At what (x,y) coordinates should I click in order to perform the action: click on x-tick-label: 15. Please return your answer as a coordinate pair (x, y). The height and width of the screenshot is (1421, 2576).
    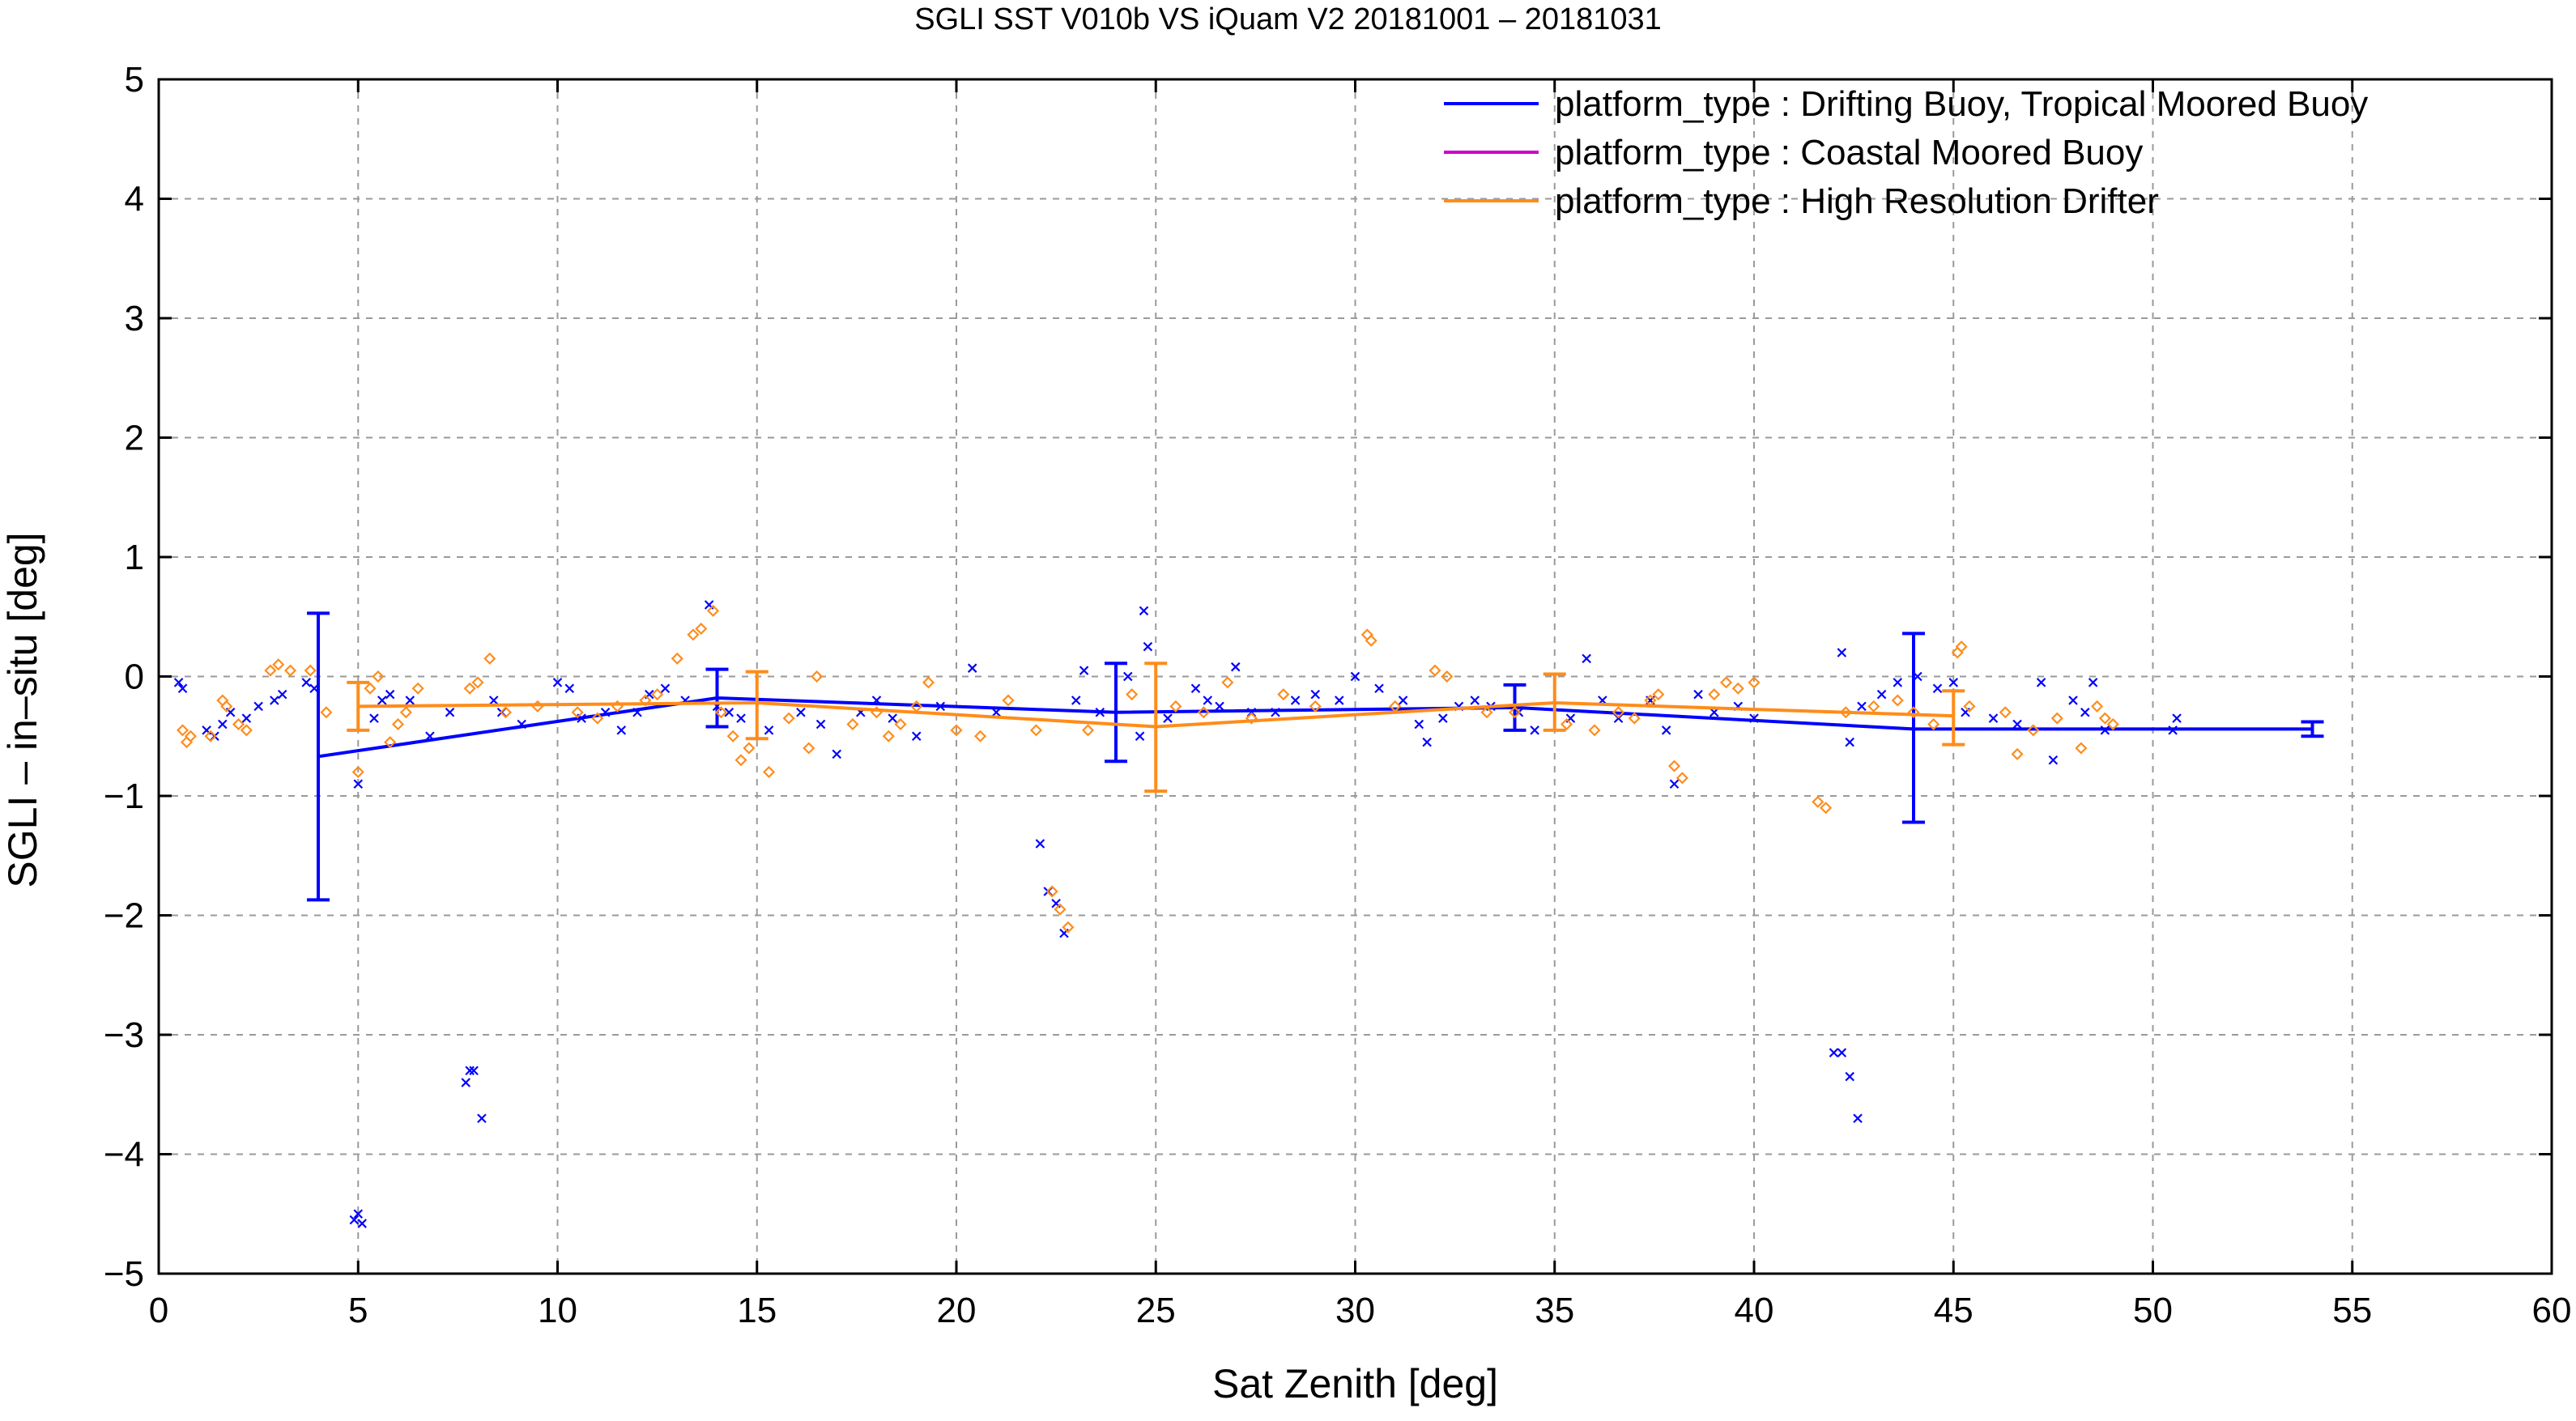
    Looking at the image, I should click on (757, 1310).